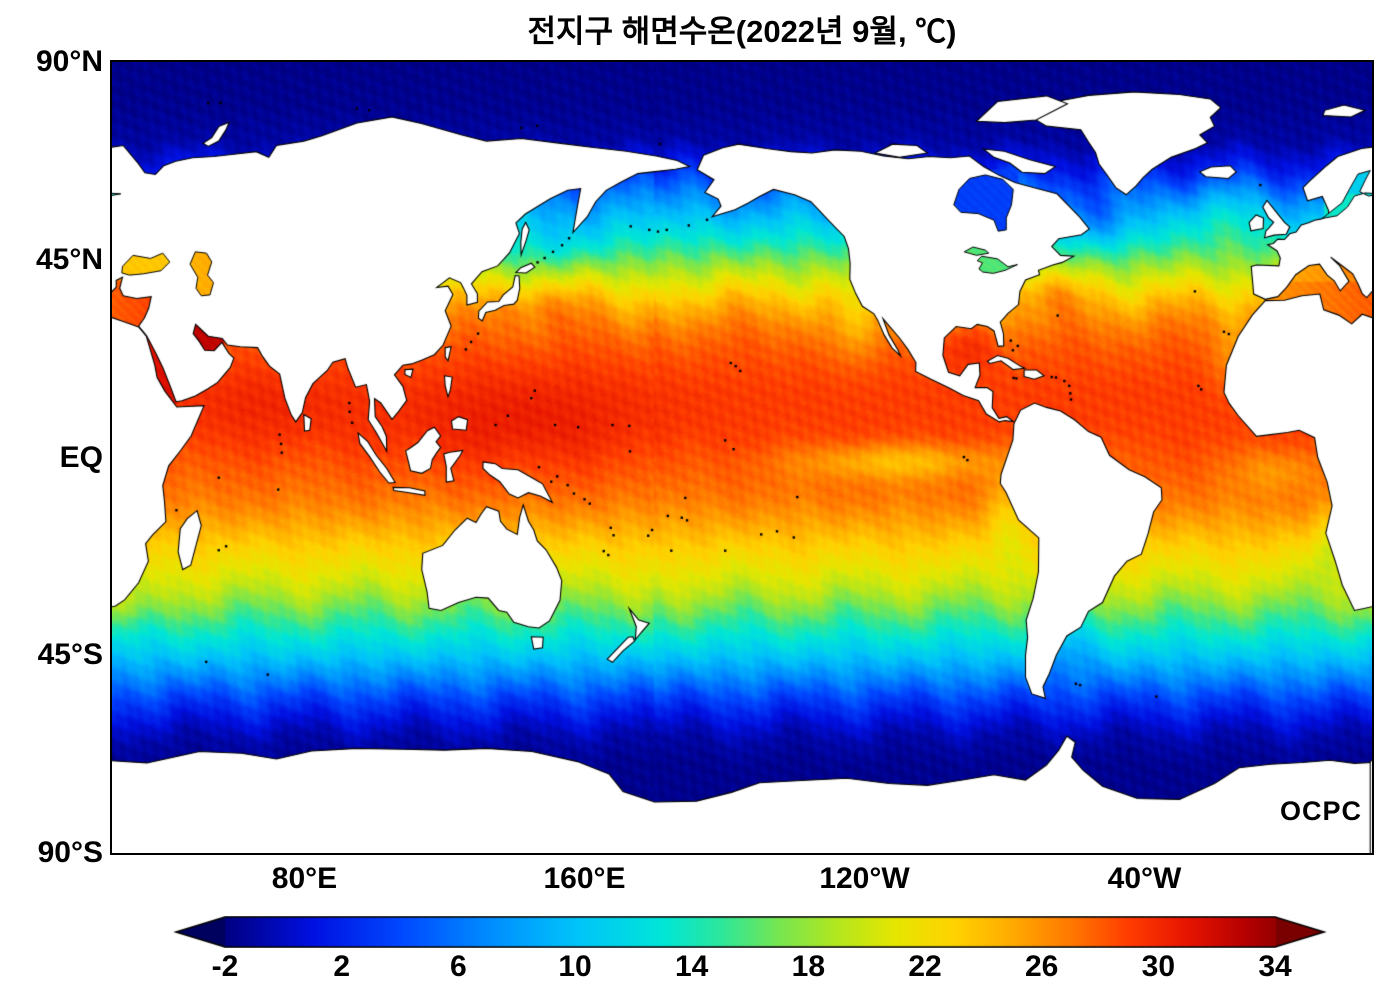  What do you see at coordinates (925, 966) in the screenshot?
I see `colorbar-tick-label: 22` at bounding box center [925, 966].